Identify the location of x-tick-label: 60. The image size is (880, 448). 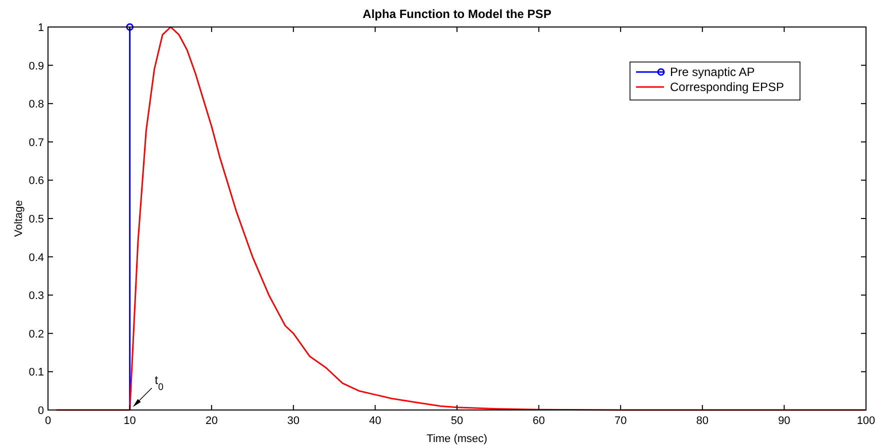
(538, 421).